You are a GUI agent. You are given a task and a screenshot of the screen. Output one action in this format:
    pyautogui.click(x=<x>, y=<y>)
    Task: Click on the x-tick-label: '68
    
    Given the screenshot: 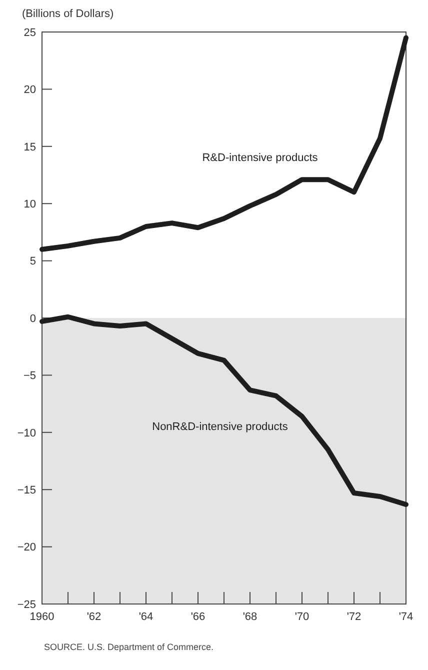 What is the action you would take?
    pyautogui.click(x=250, y=617)
    